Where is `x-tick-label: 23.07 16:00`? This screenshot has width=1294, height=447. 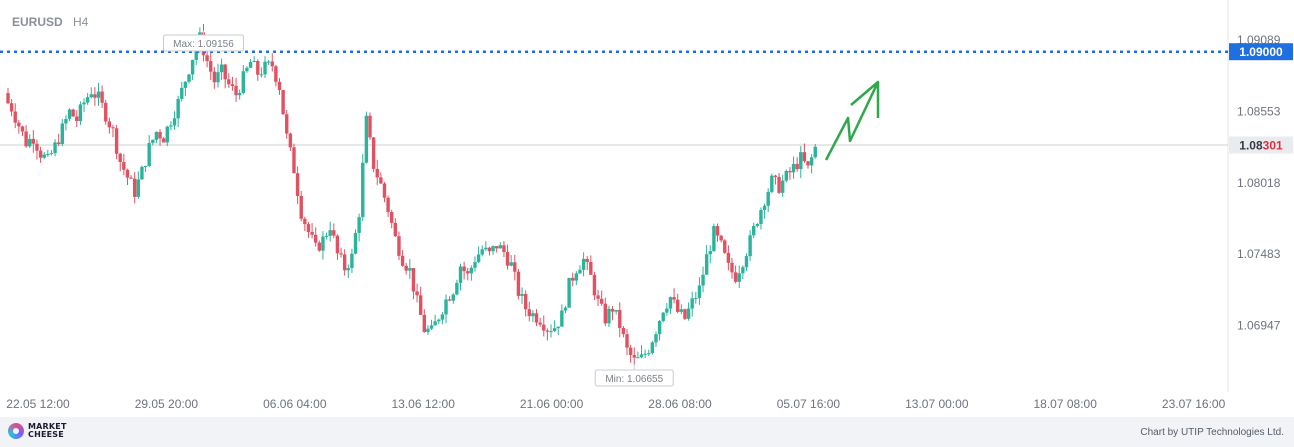 x-tick-label: 23.07 16:00 is located at coordinates (1194, 404).